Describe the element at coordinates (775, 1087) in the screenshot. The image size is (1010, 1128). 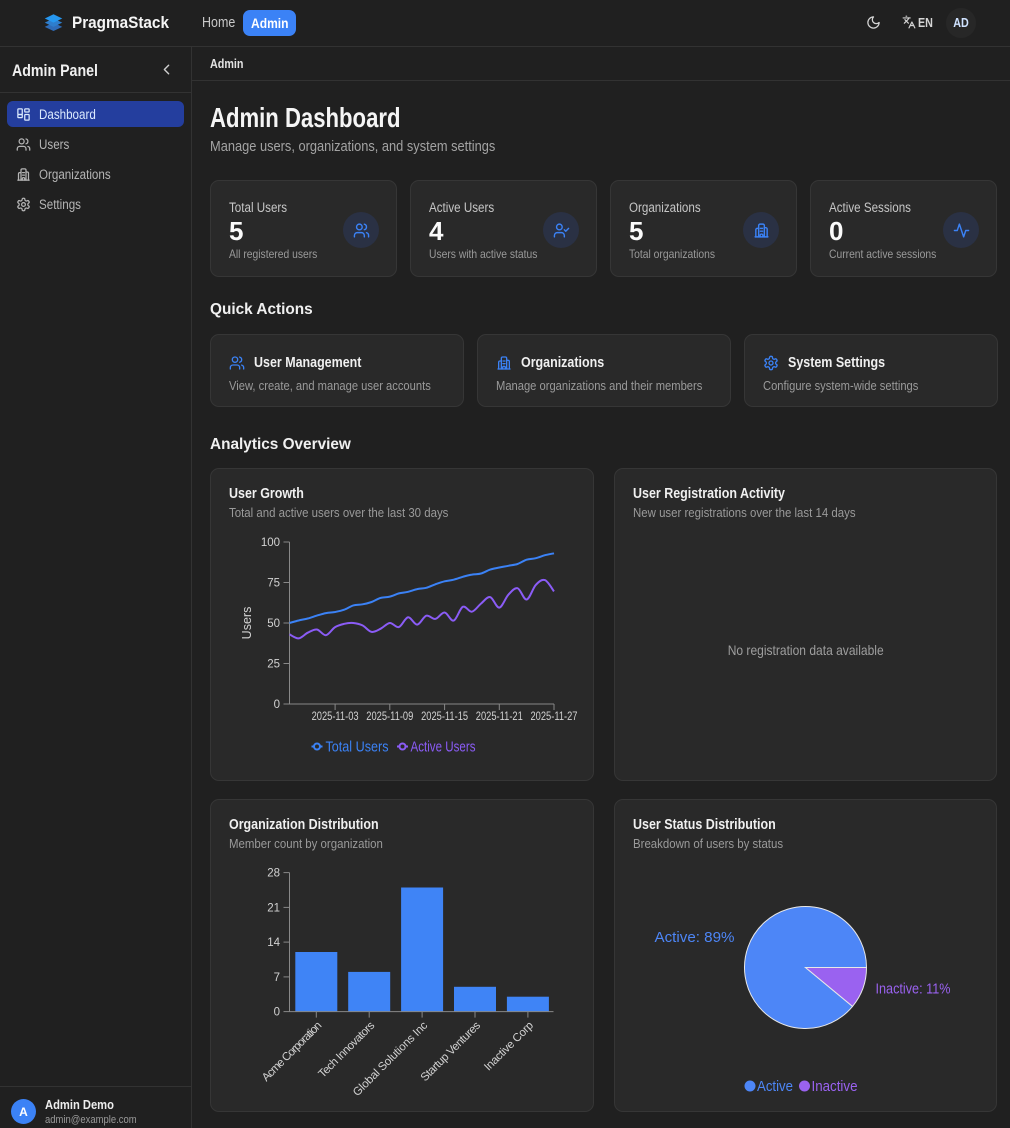
I see `svg-text: Active` at that location.